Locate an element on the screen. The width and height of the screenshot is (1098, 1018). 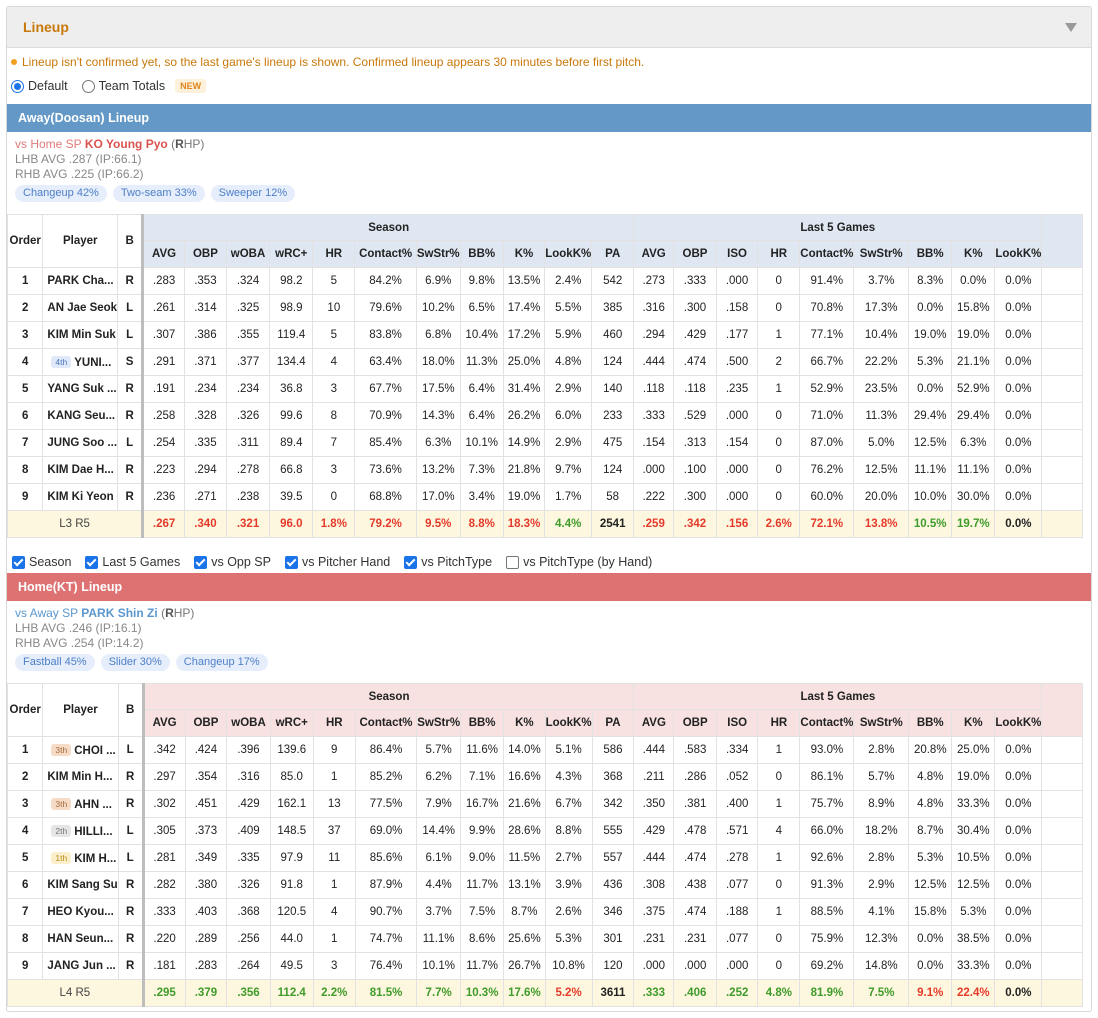
default-radio is located at coordinates (17, 86).